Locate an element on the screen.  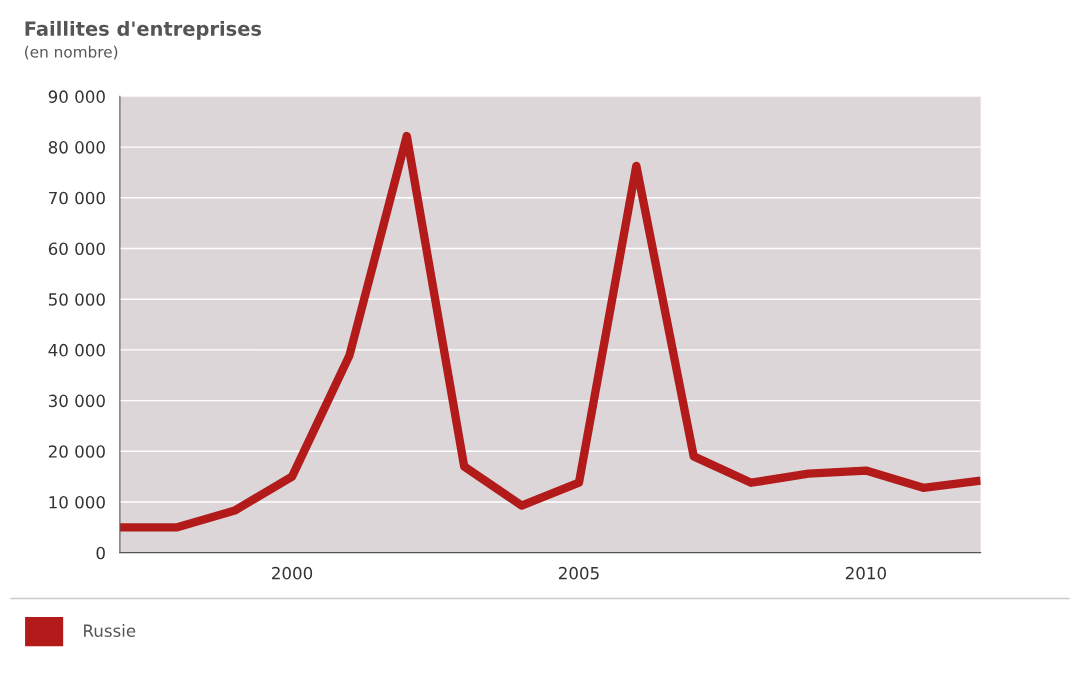
y-tick-label: 30 000 is located at coordinates (76, 401).